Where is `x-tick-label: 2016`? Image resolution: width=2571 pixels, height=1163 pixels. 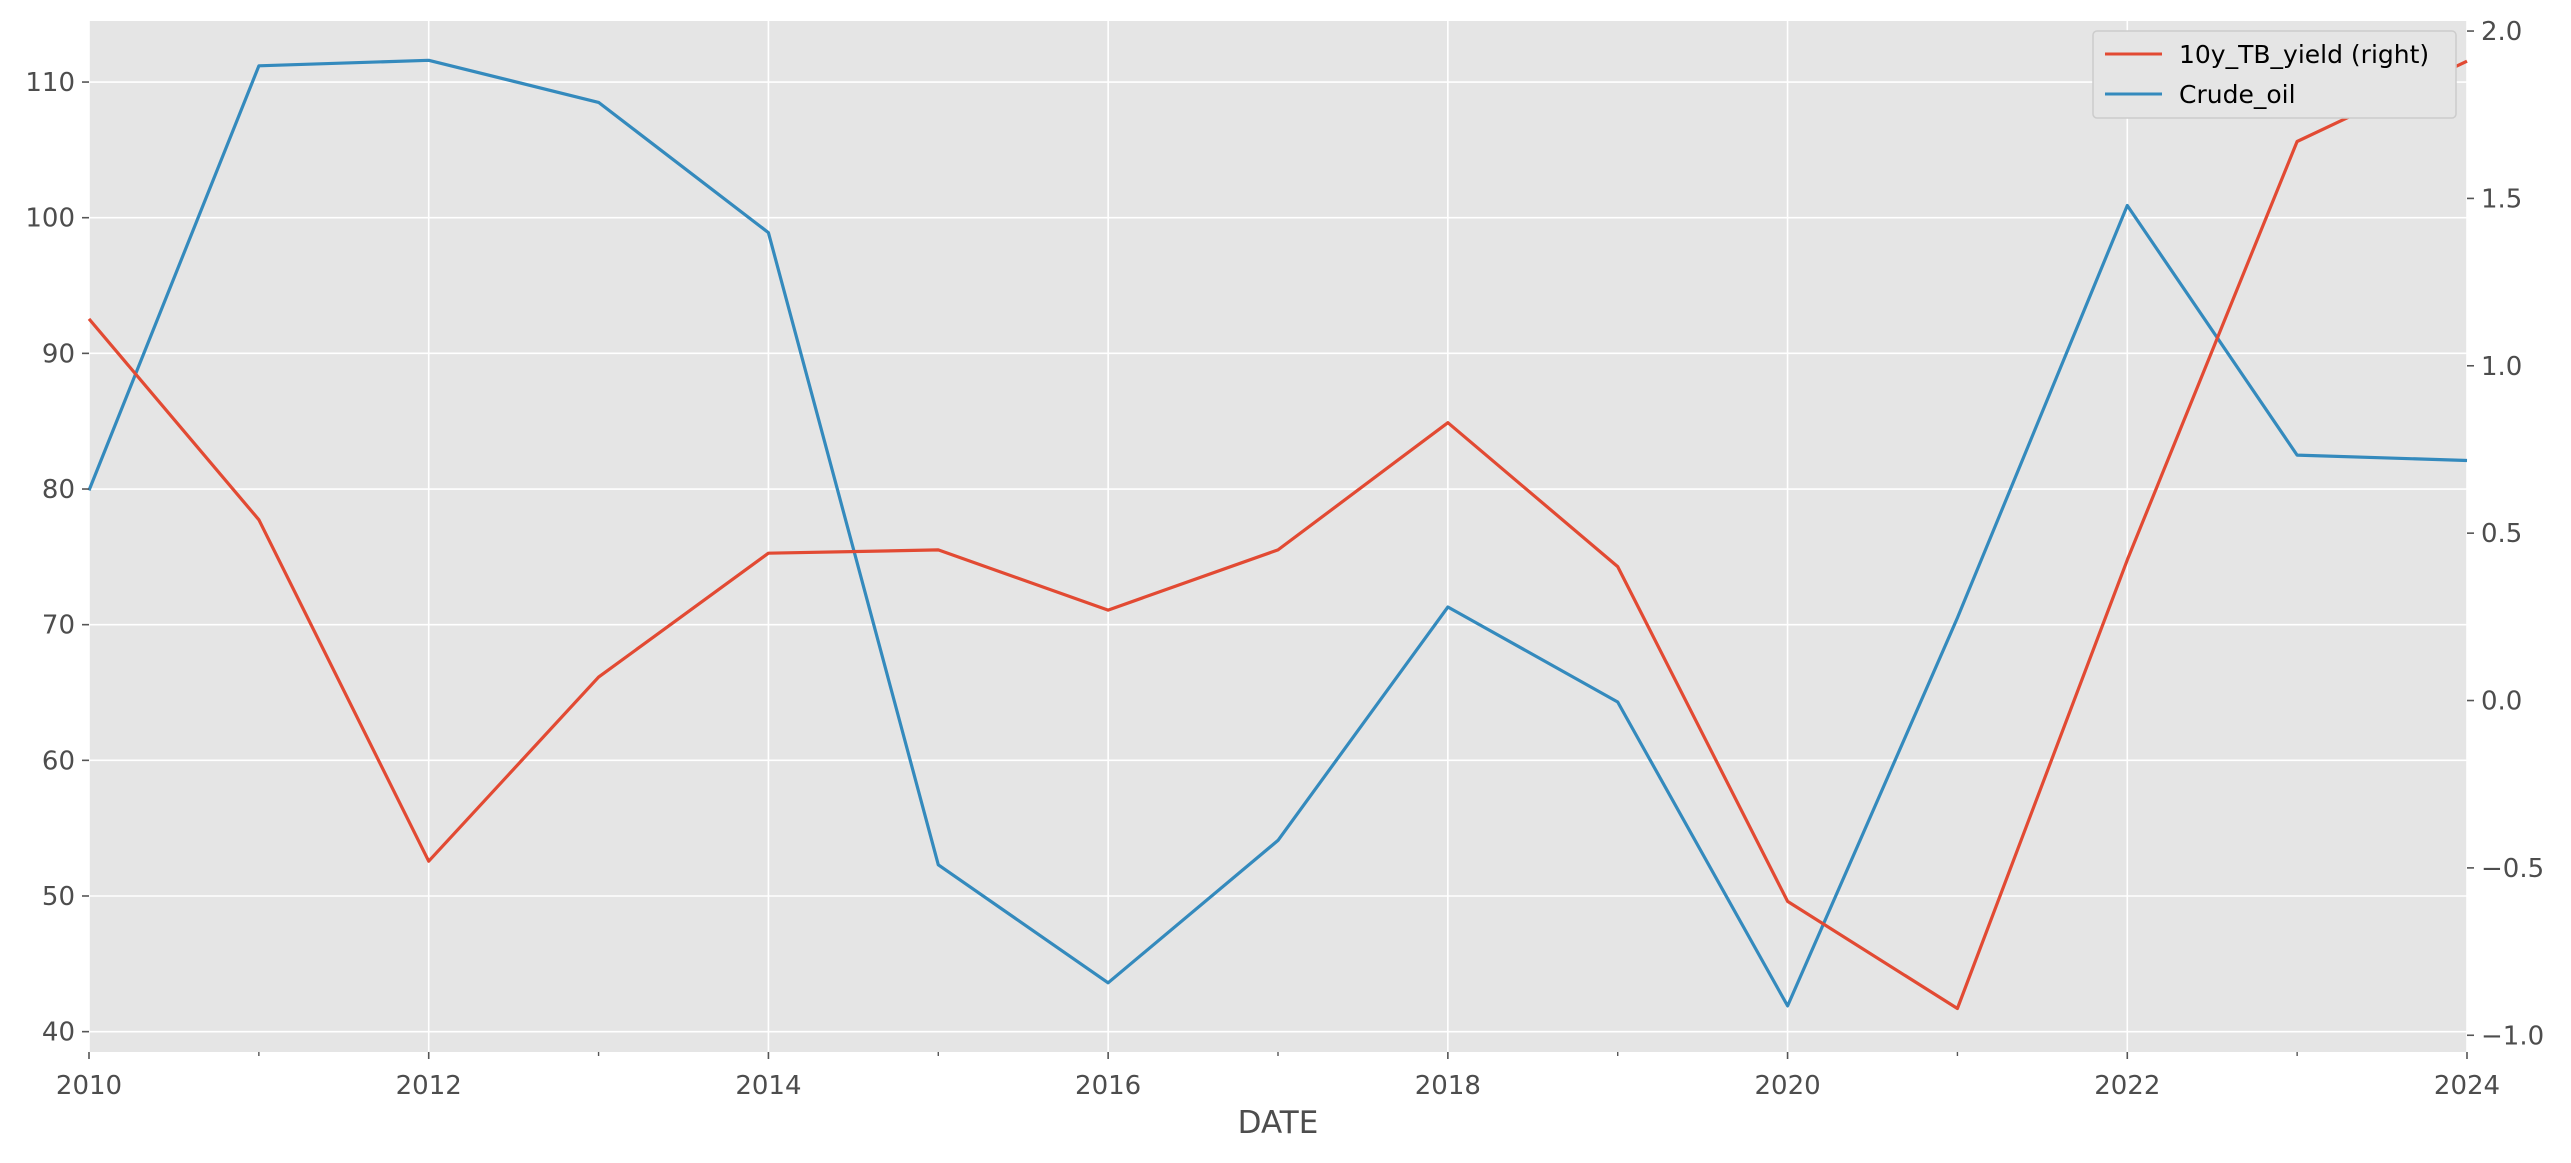
x-tick-label: 2016 is located at coordinates (1108, 1086).